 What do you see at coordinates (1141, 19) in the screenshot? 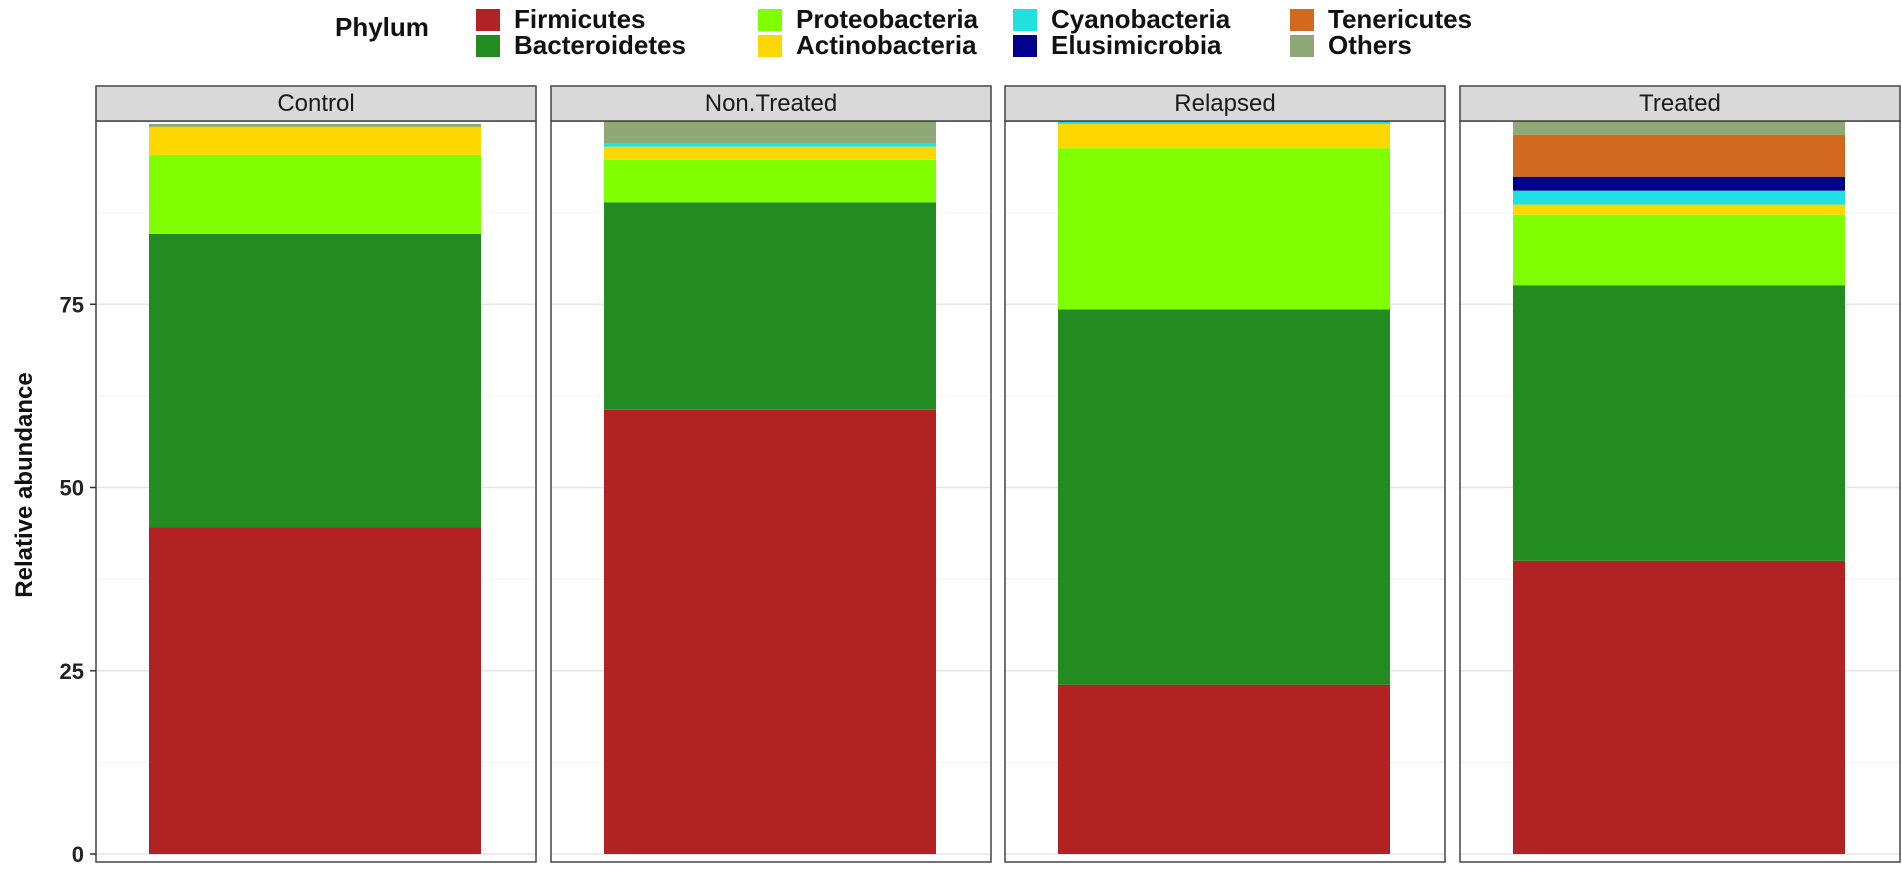
I see `legend-label-cyanobacteria: Cyanobacteria` at bounding box center [1141, 19].